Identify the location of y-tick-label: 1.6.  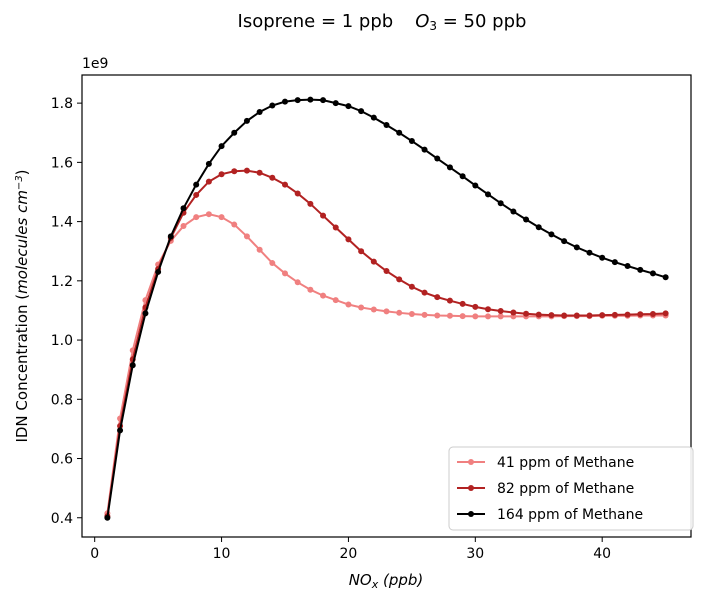
(62, 163).